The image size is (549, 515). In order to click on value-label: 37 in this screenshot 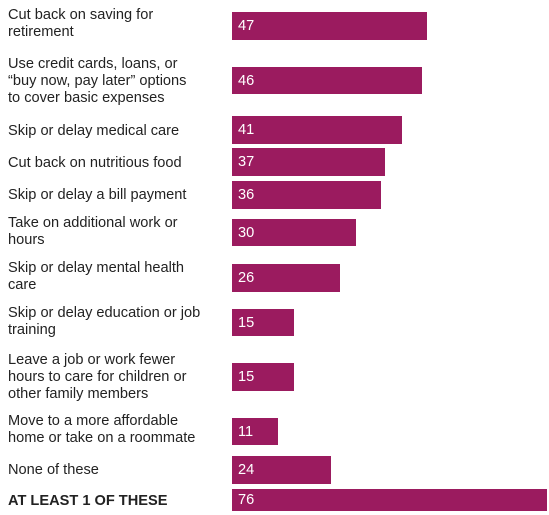, I will do `click(246, 162)`.